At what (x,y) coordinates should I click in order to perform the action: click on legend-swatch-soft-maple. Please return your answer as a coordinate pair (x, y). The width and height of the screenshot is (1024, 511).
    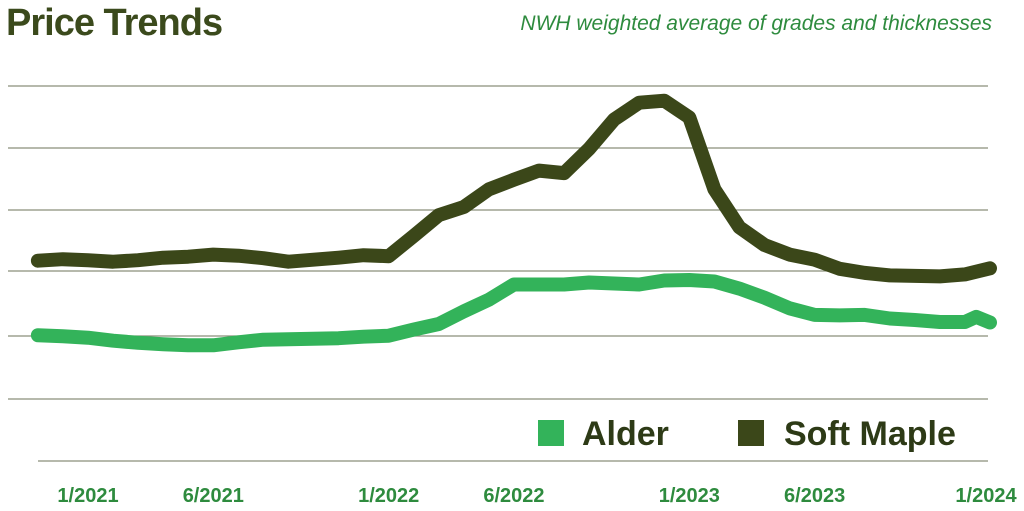
    Looking at the image, I should click on (751, 433).